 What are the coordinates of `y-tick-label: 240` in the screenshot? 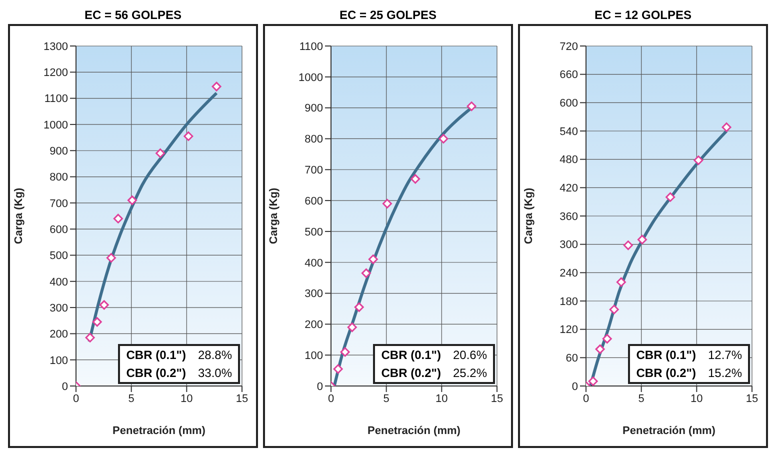 It's located at (569, 274).